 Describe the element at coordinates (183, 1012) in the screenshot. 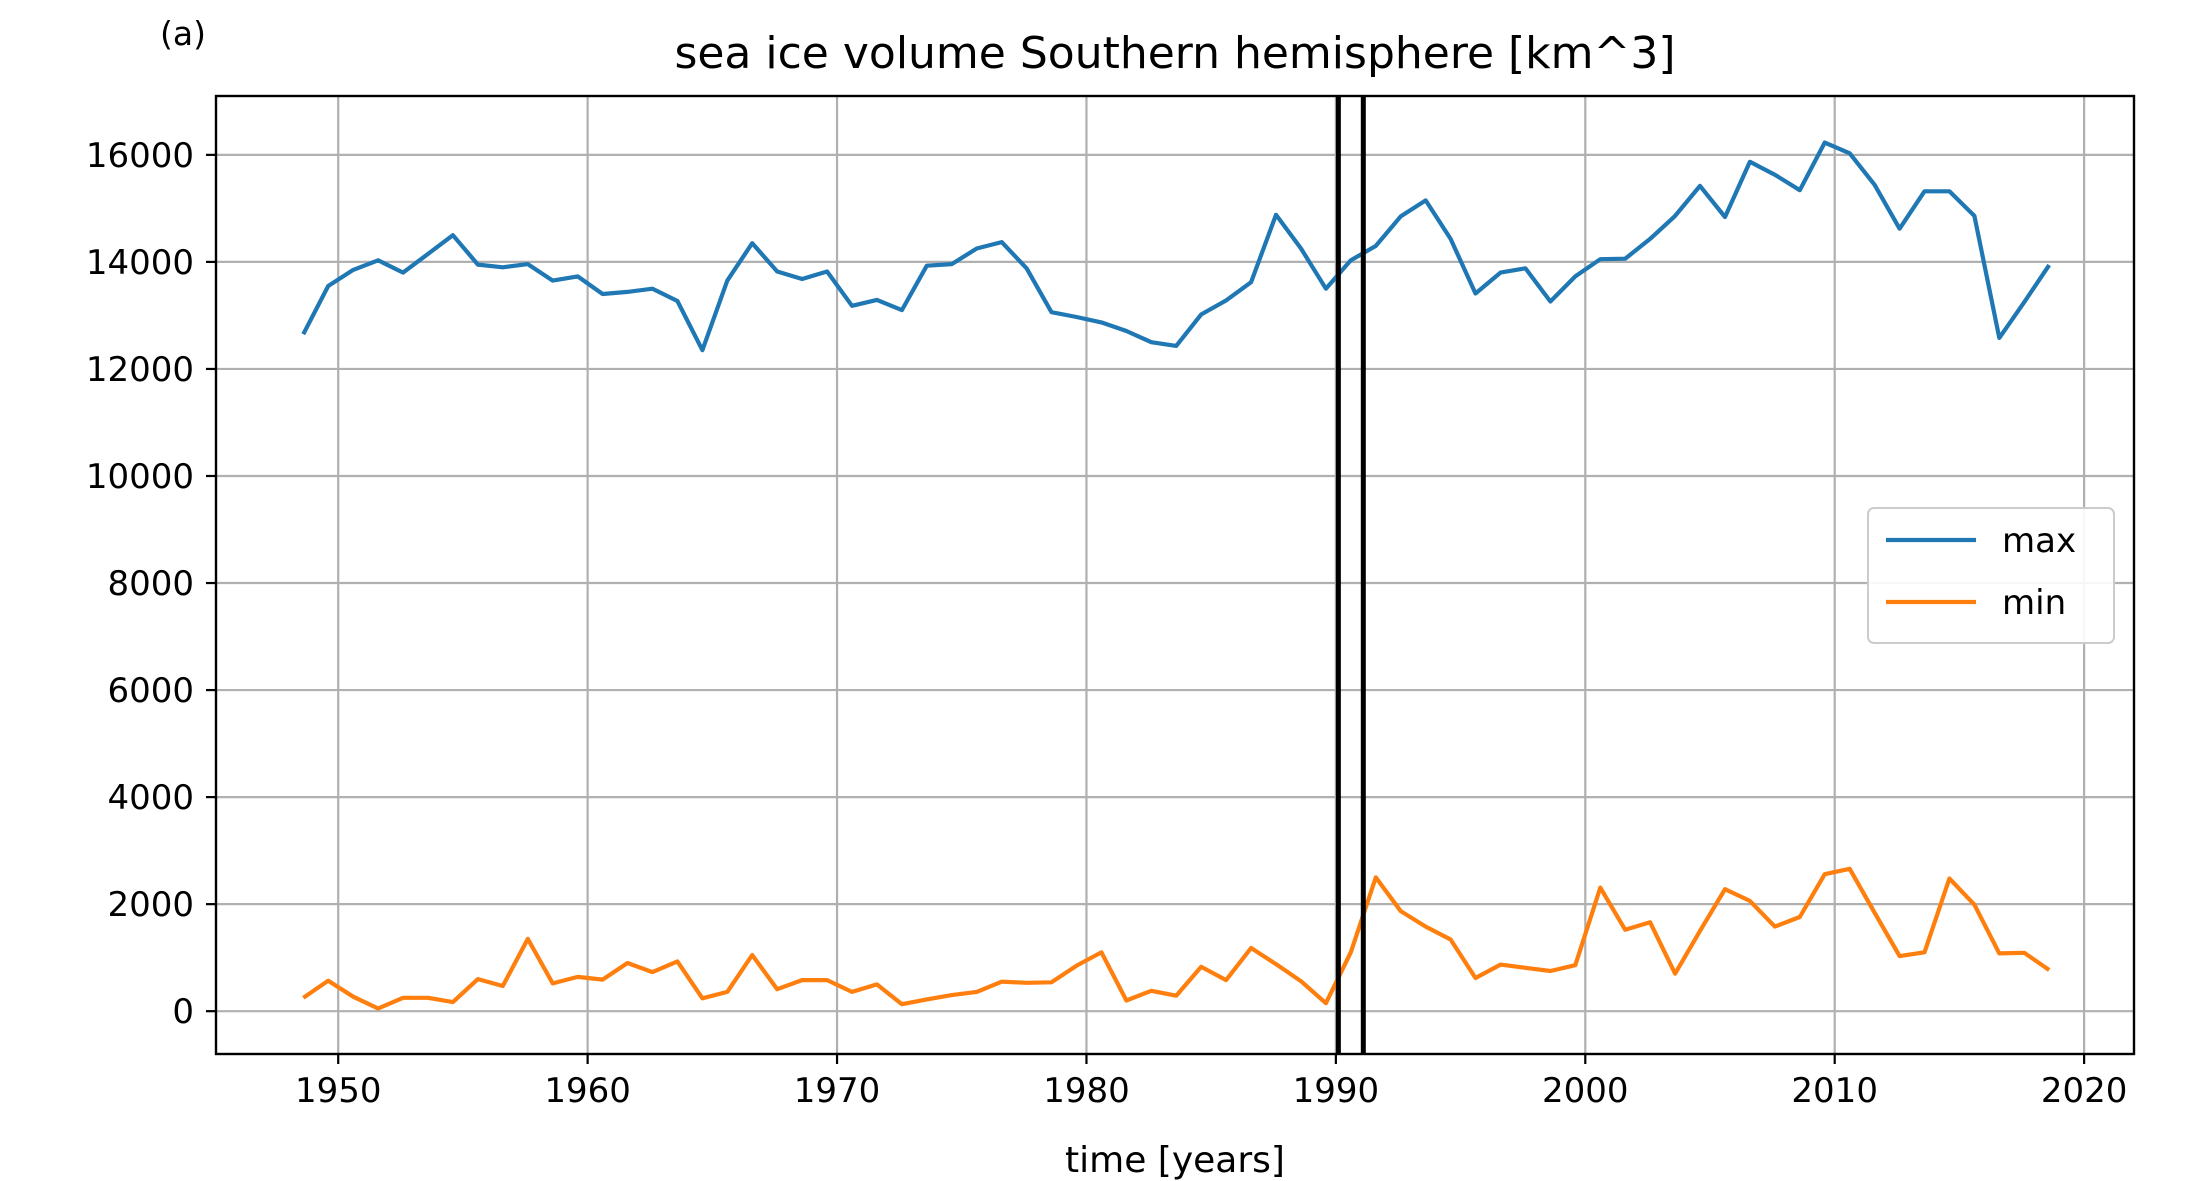

I see `y-tick-label: 0` at that location.